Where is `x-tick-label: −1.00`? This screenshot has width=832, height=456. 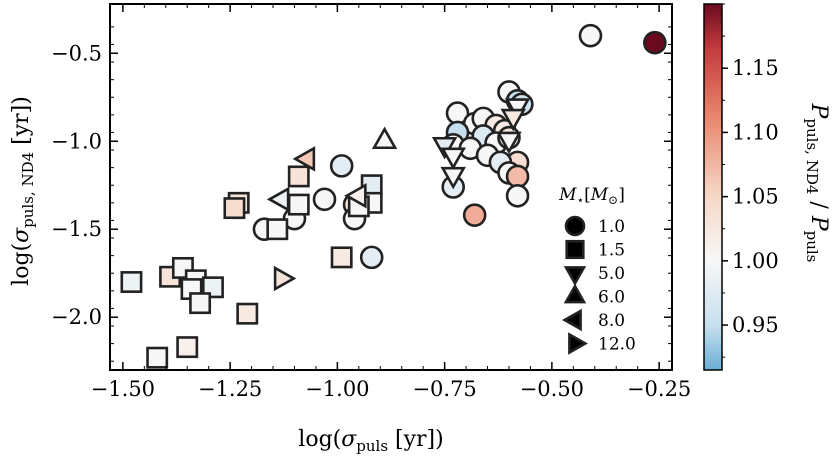
x-tick-label: −1.00 is located at coordinates (337, 389).